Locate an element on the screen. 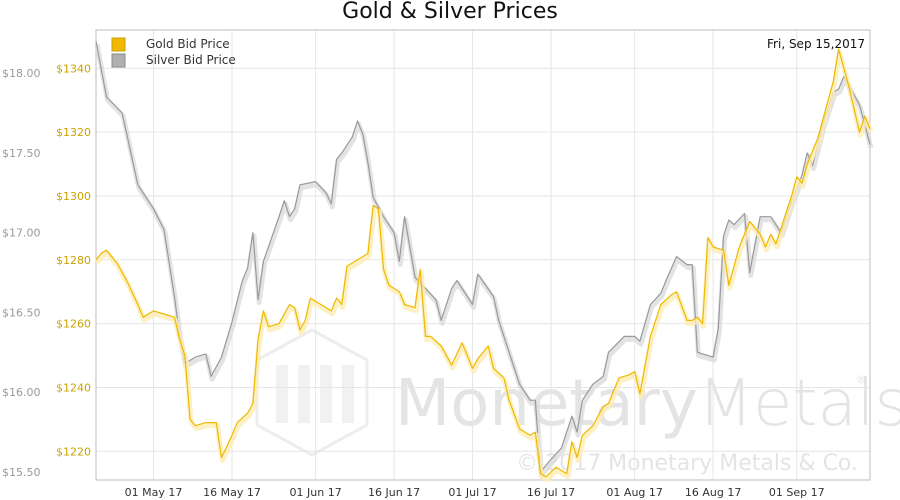 This screenshot has width=900, height=500. x-tick-label: 01 Aug 17 is located at coordinates (634, 492).